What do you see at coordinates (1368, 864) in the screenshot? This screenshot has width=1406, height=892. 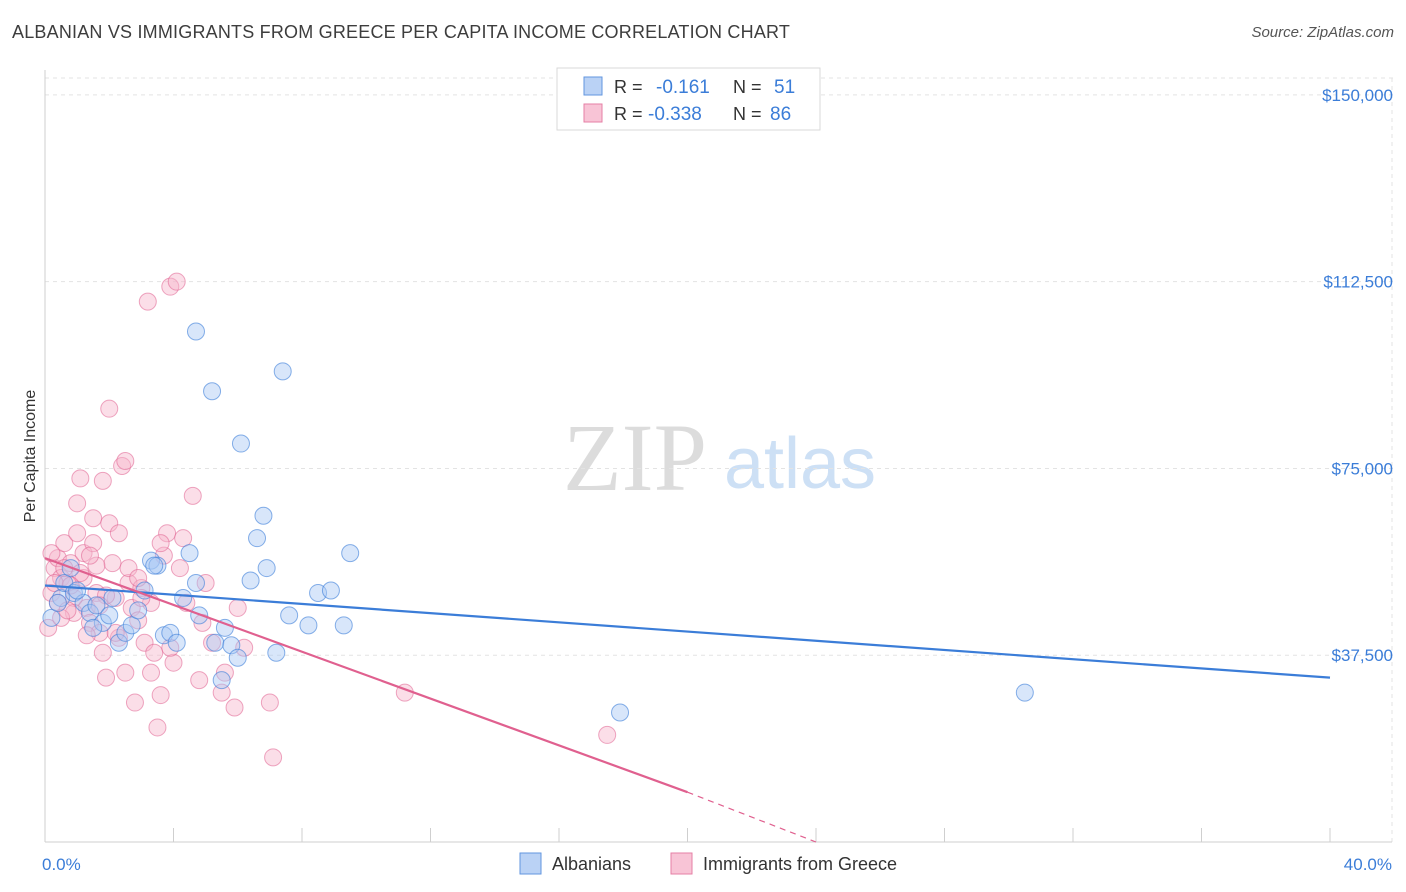 I see `x-tick-label-max: 40.0%` at bounding box center [1368, 864].